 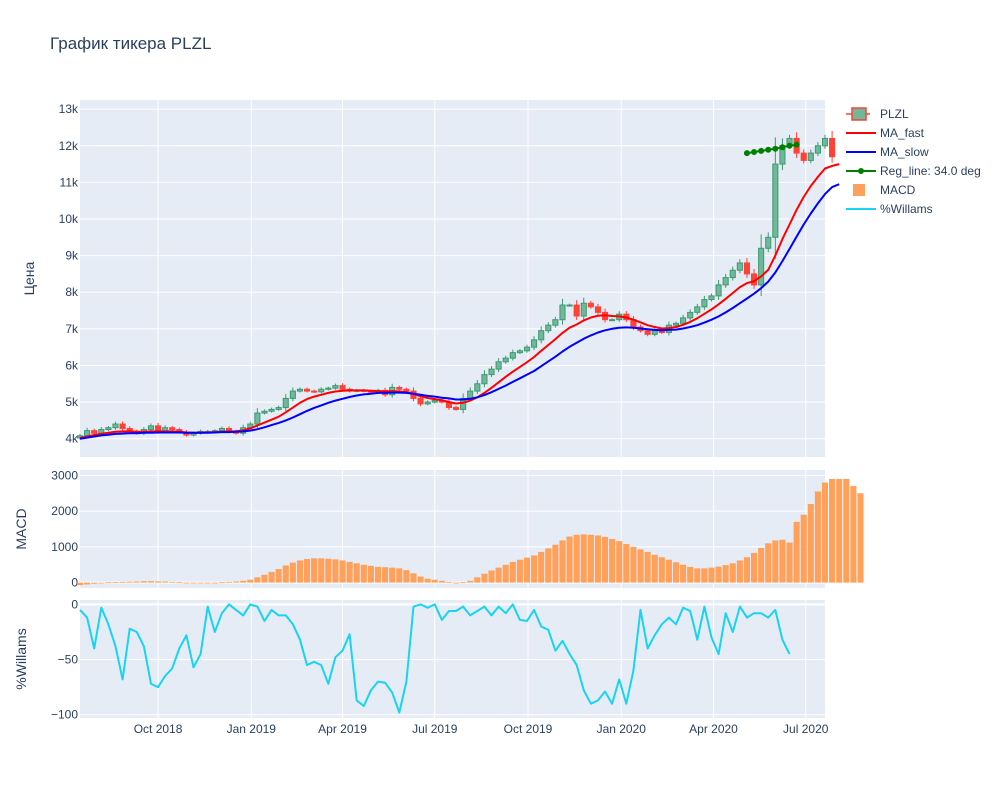 I want to click on x-tick-label: Oct 2019, so click(x=528, y=729).